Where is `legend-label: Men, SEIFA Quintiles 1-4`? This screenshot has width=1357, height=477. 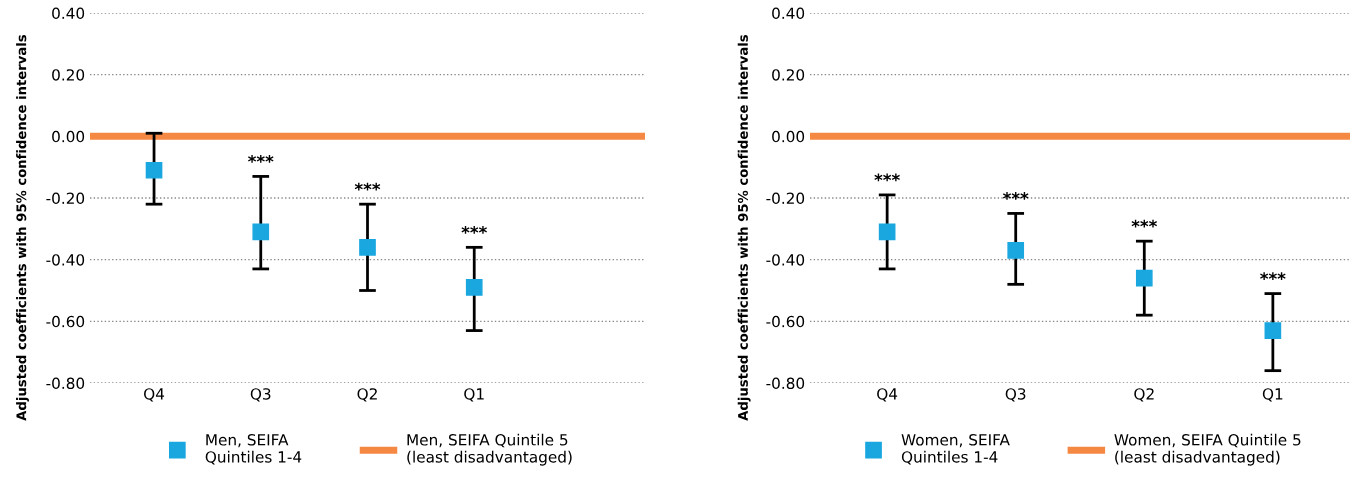
legend-label: Men, SEIFA Quintiles 1-4 is located at coordinates (253, 449).